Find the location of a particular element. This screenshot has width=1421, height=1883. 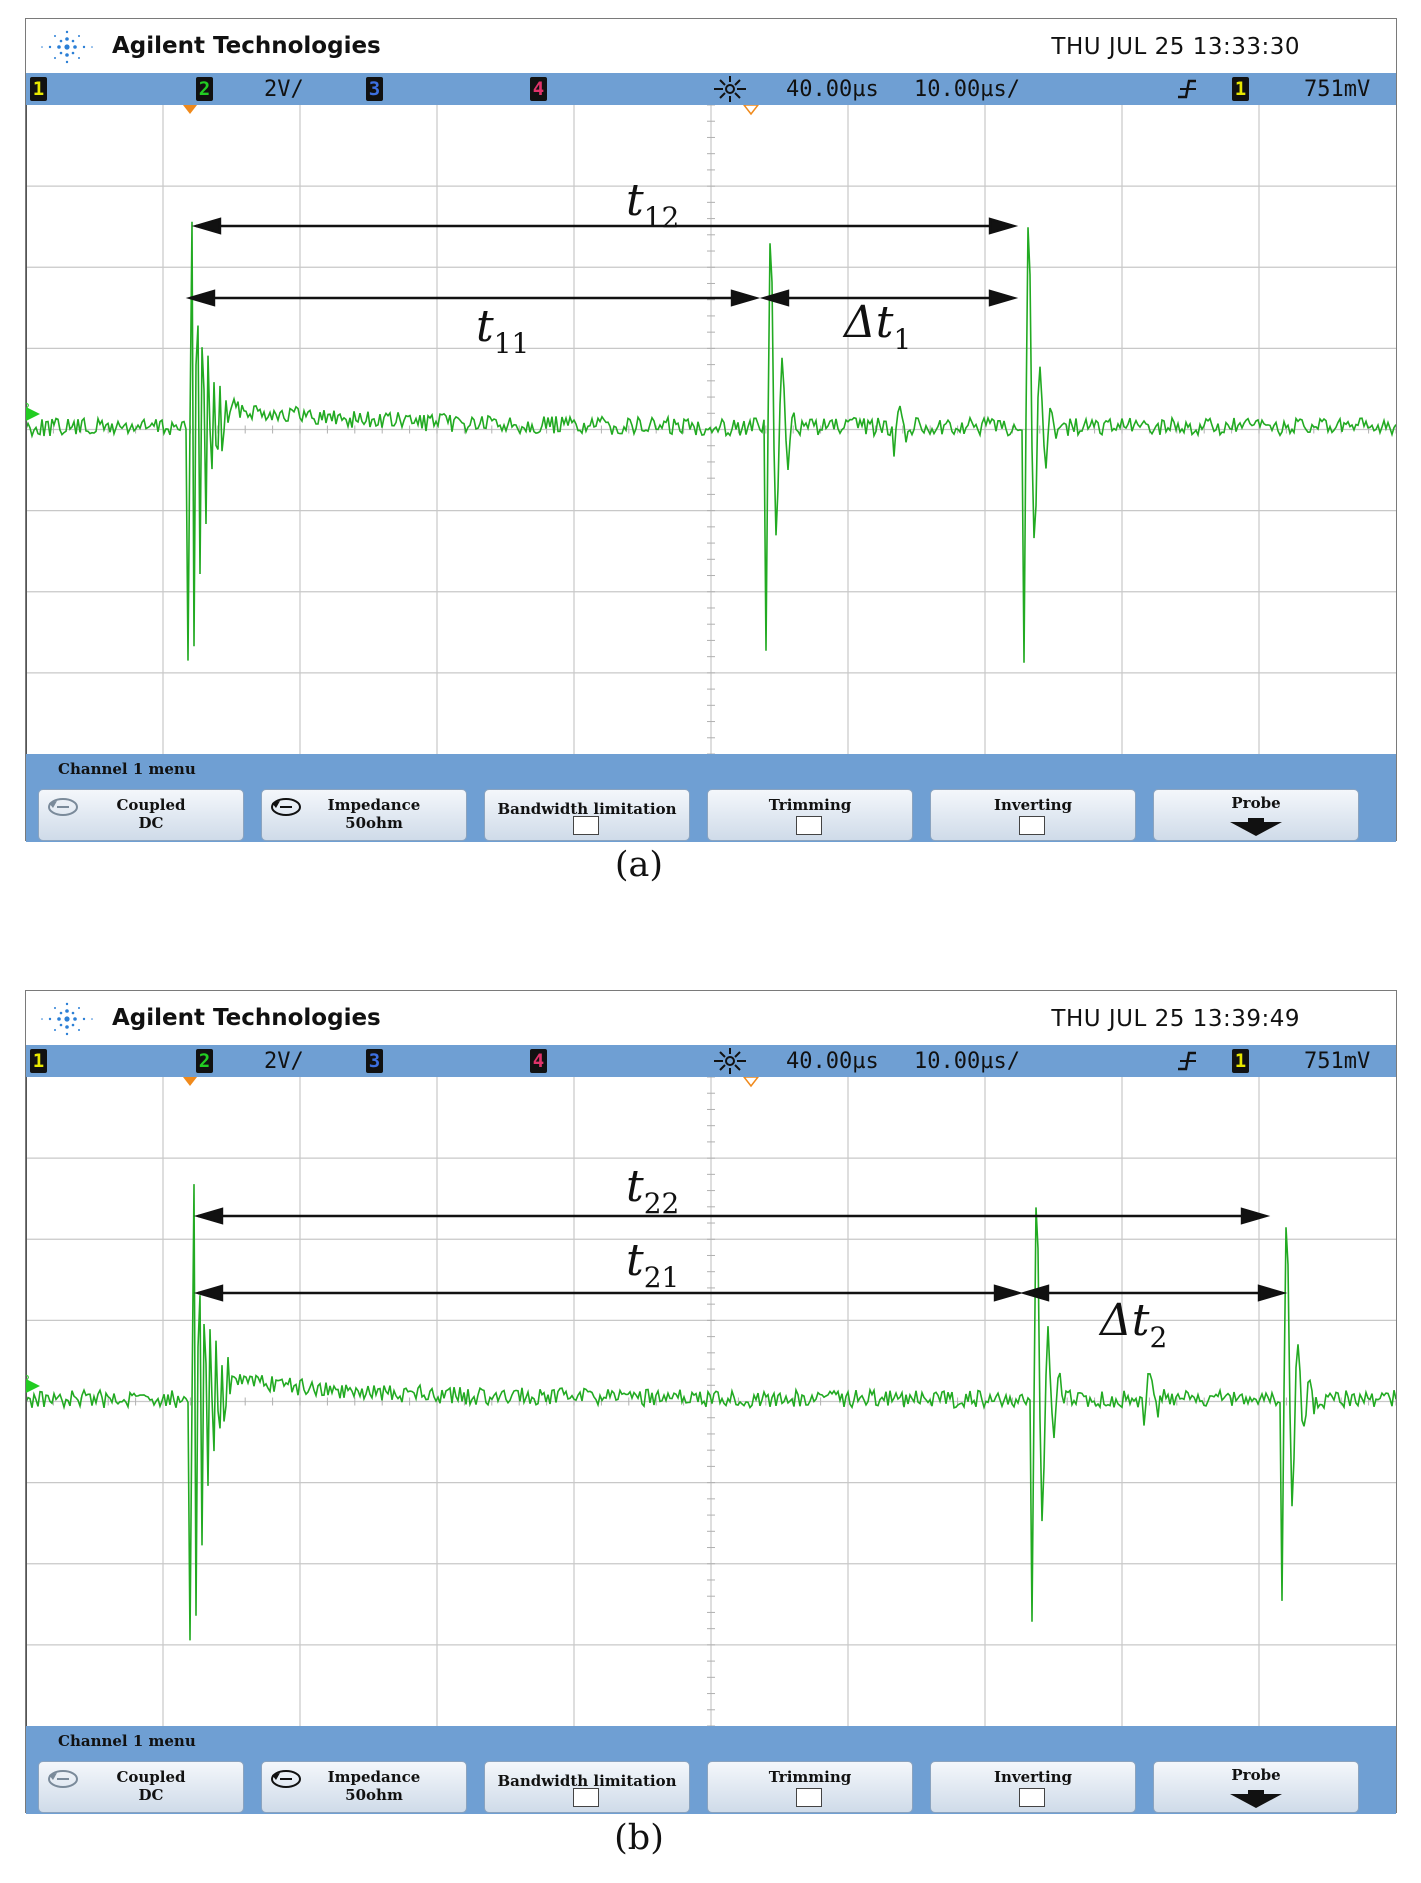

t21-arrow is located at coordinates (608, 1293).